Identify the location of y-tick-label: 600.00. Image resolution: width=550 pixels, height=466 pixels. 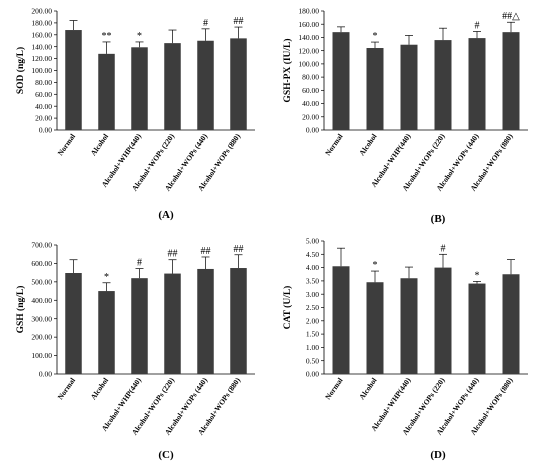
(41, 263).